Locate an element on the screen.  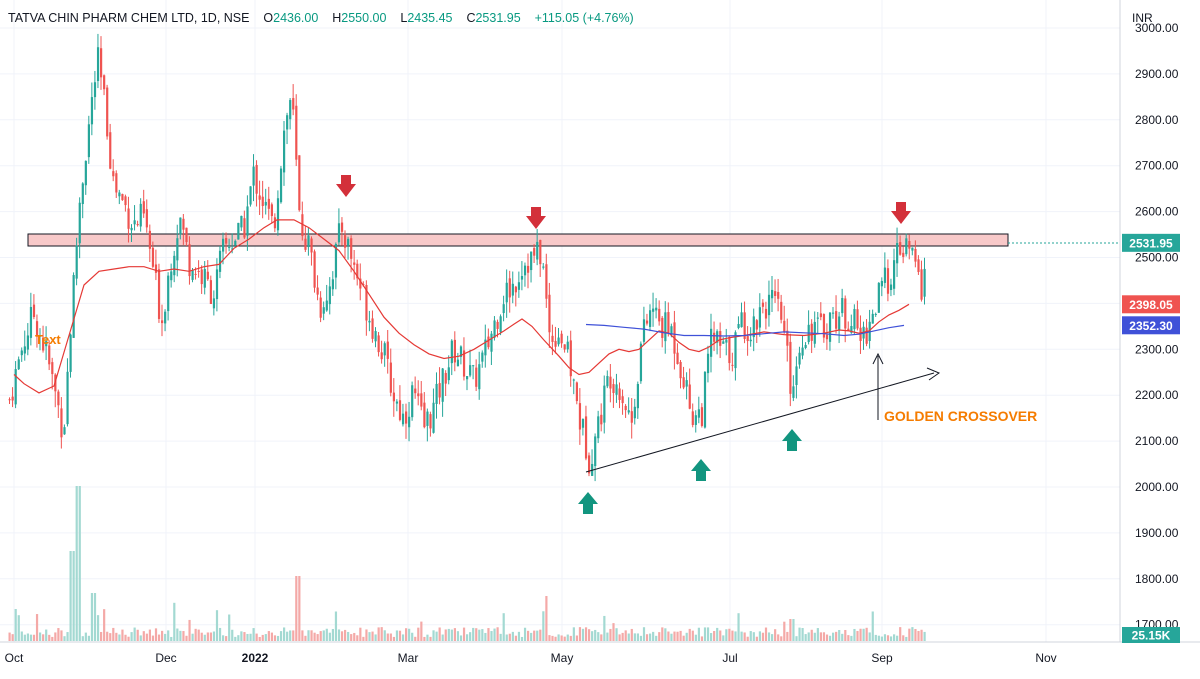
support-trendline is located at coordinates (760, 422).